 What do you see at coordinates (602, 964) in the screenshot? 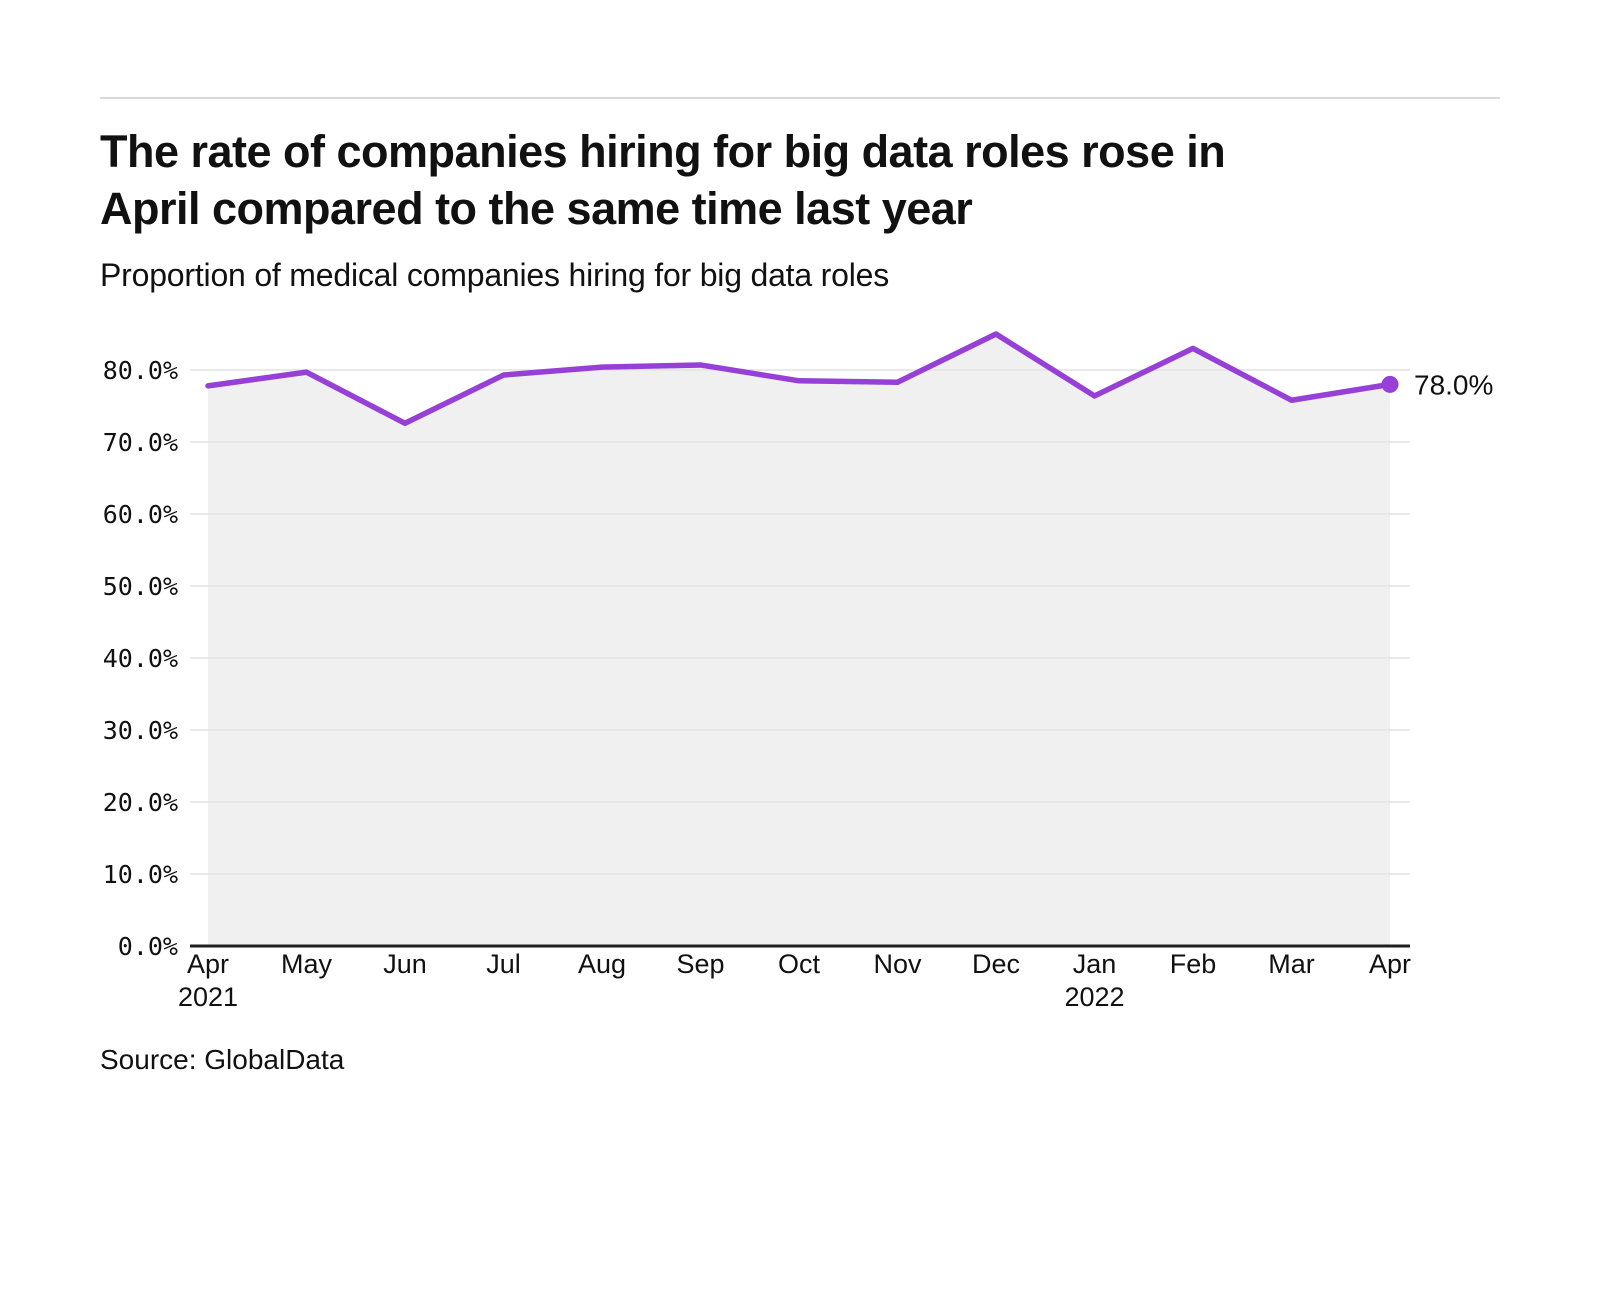
I see `x-tick-label: Aug` at bounding box center [602, 964].